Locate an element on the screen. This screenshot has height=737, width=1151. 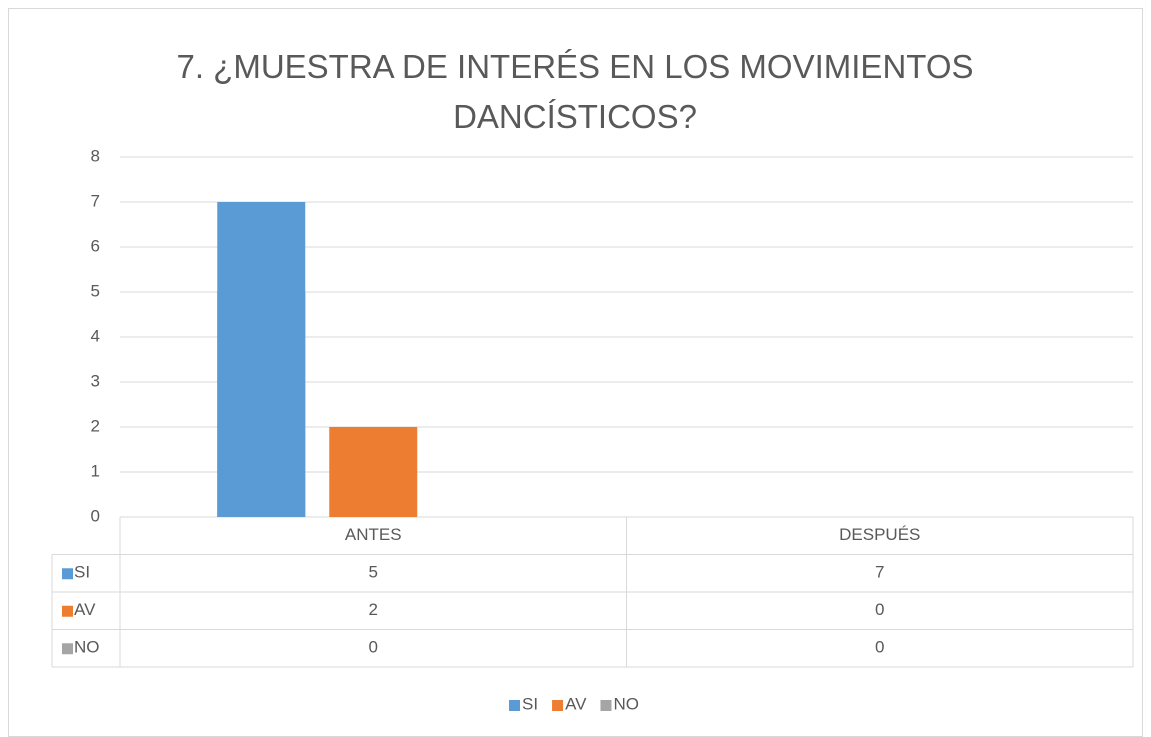
table-series-name: AV is located at coordinates (85, 609).